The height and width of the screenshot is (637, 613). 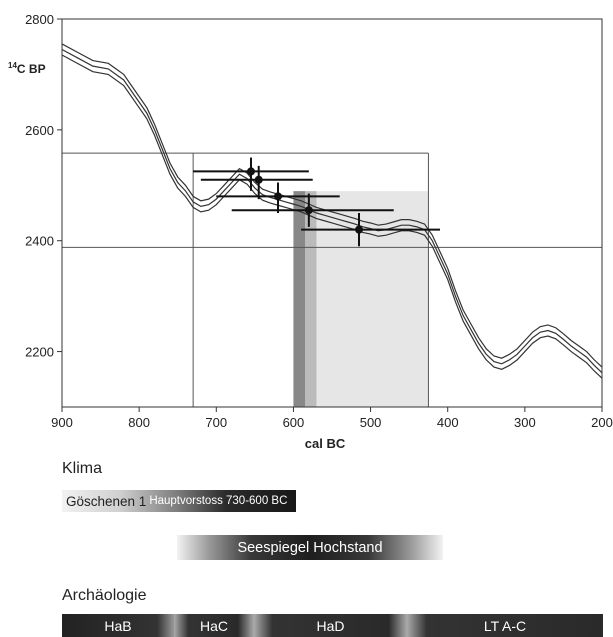 I want to click on klima-bar-goeschenen: Göschenen 1 Hauptvorstoss 730-600 BC, so click(x=179, y=501).